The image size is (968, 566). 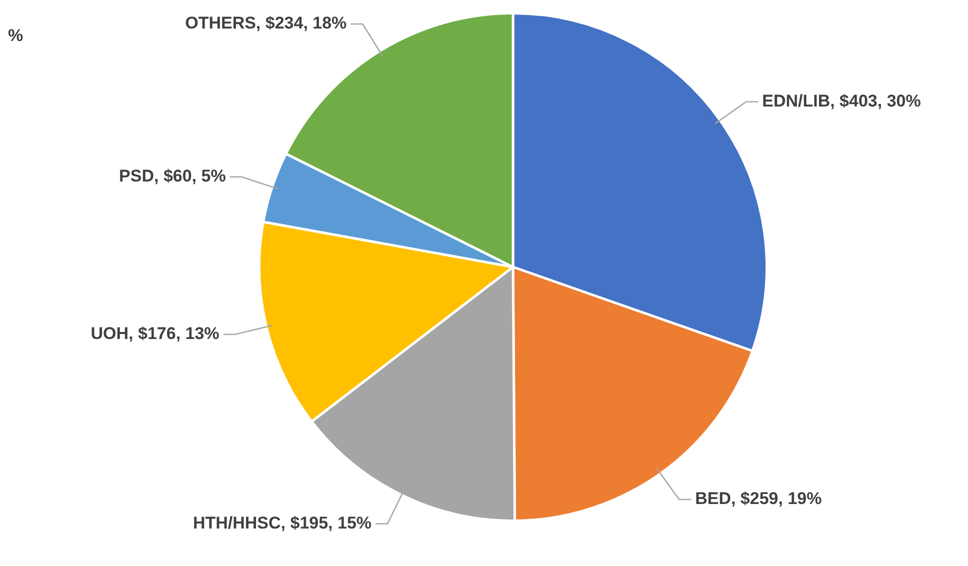 I want to click on slice-label: HTH/HHSC, $195, 15%, so click(x=282, y=522).